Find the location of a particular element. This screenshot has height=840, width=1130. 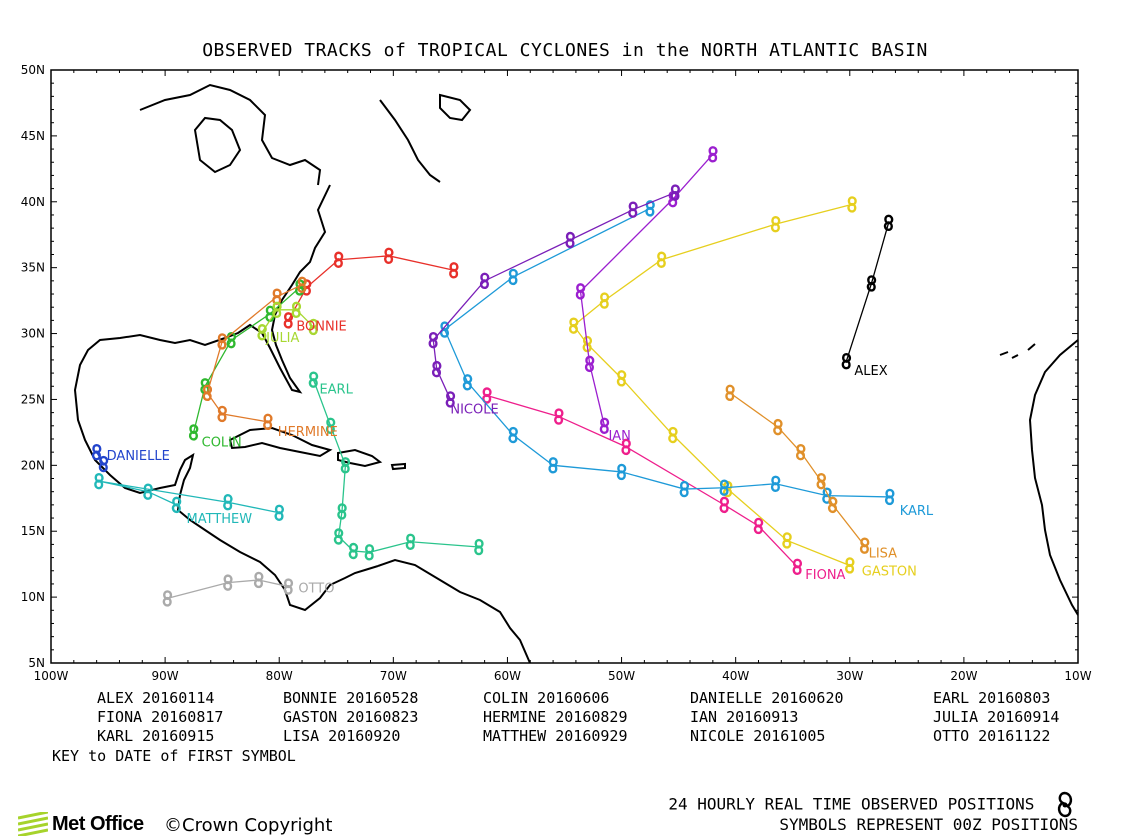

legend-storm-name: DANIELLE is located at coordinates (726, 698).